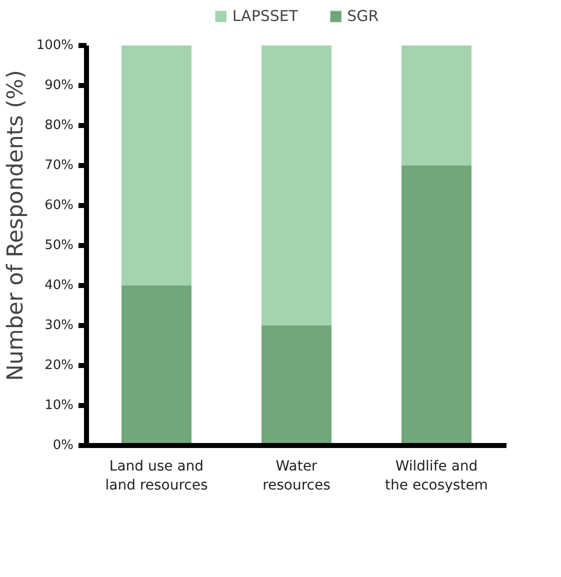 Image resolution: width=561 pixels, height=577 pixels. I want to click on y-tick-label: 60%, so click(59, 205).